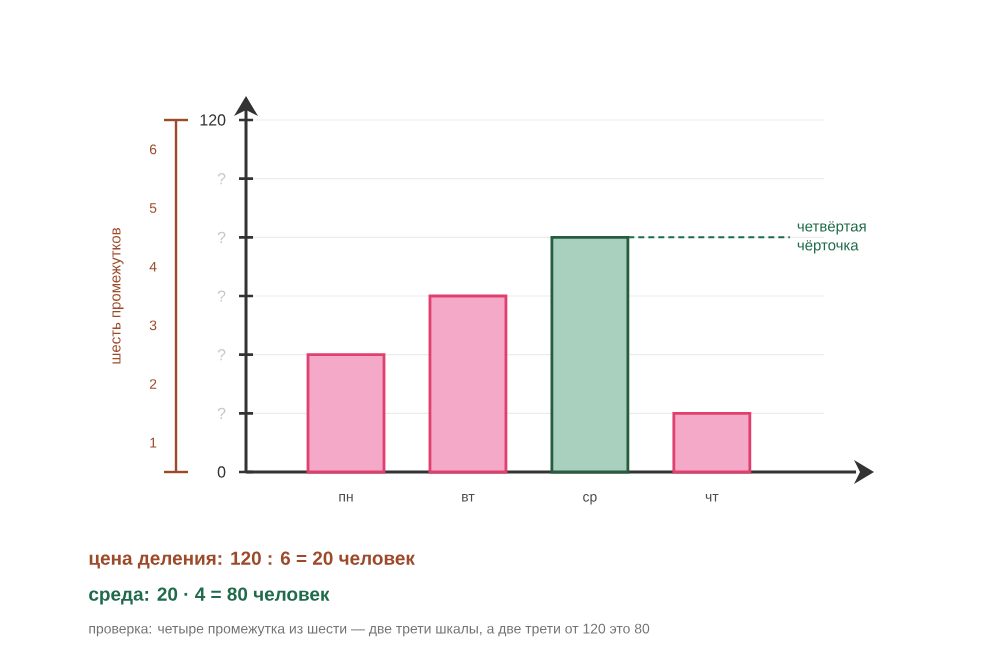 This screenshot has width=1000, height=648. I want to click on text: среда: 20 · 4 = 80 человек, so click(209, 596).